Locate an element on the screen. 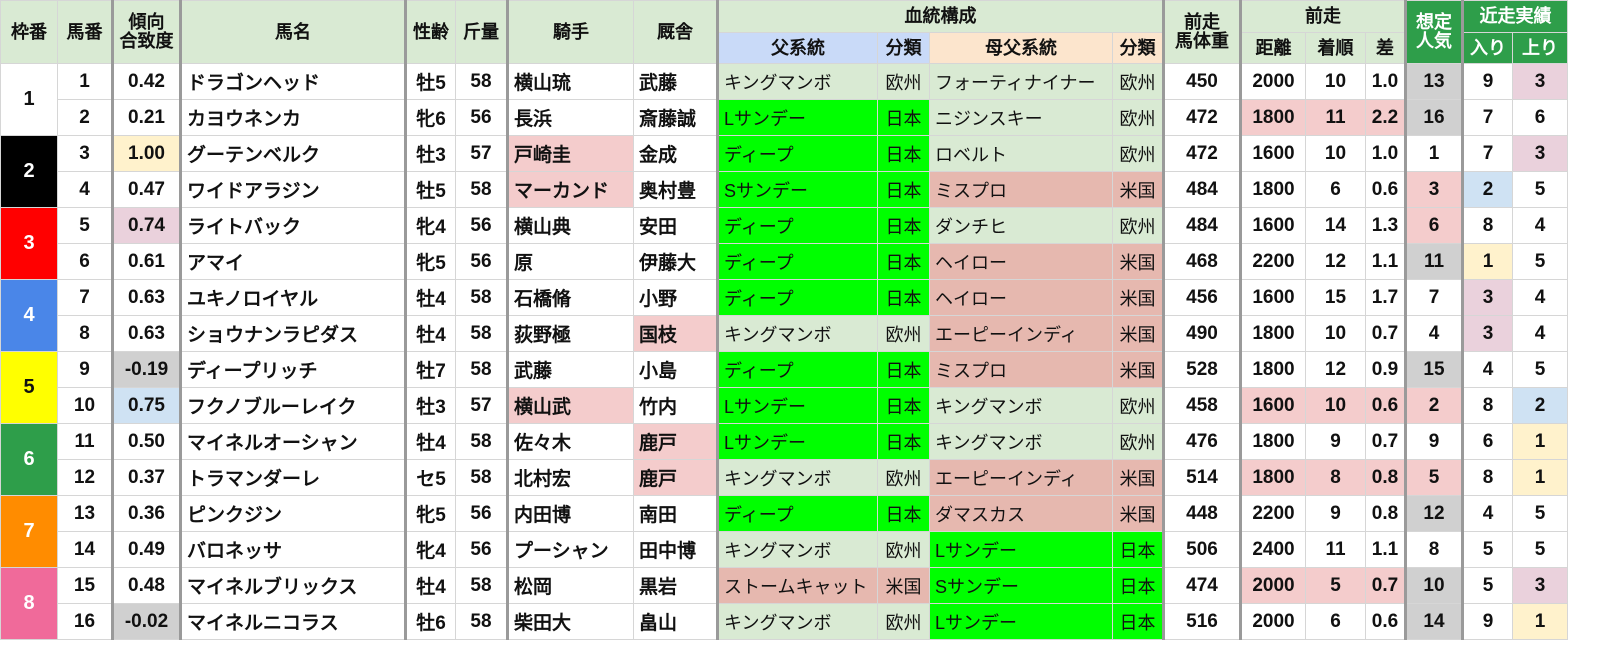  body-weight-cell: 516 is located at coordinates (1201, 621).